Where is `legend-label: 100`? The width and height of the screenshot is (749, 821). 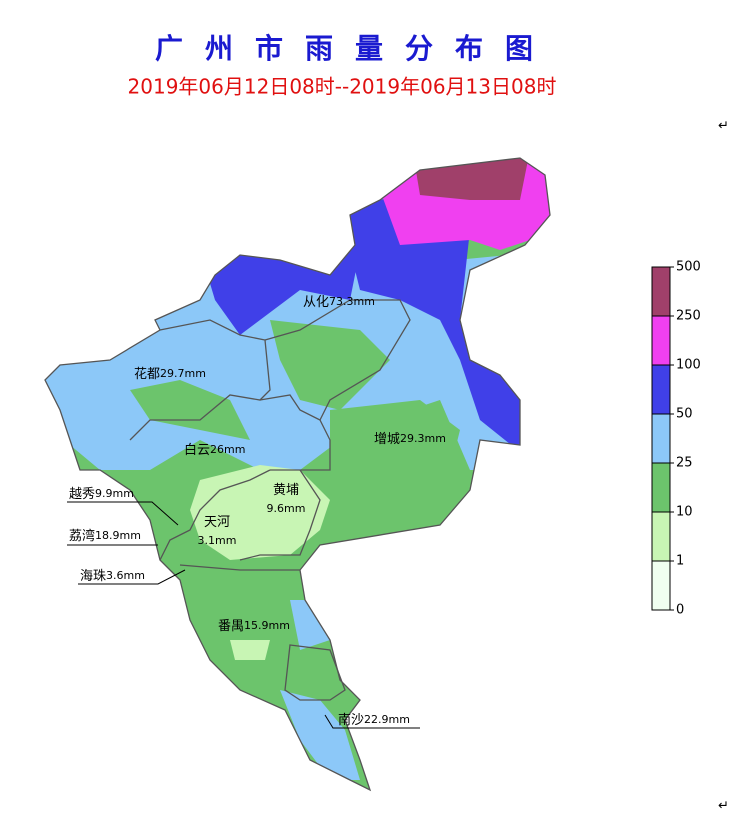
legend-label: 100 is located at coordinates (688, 365).